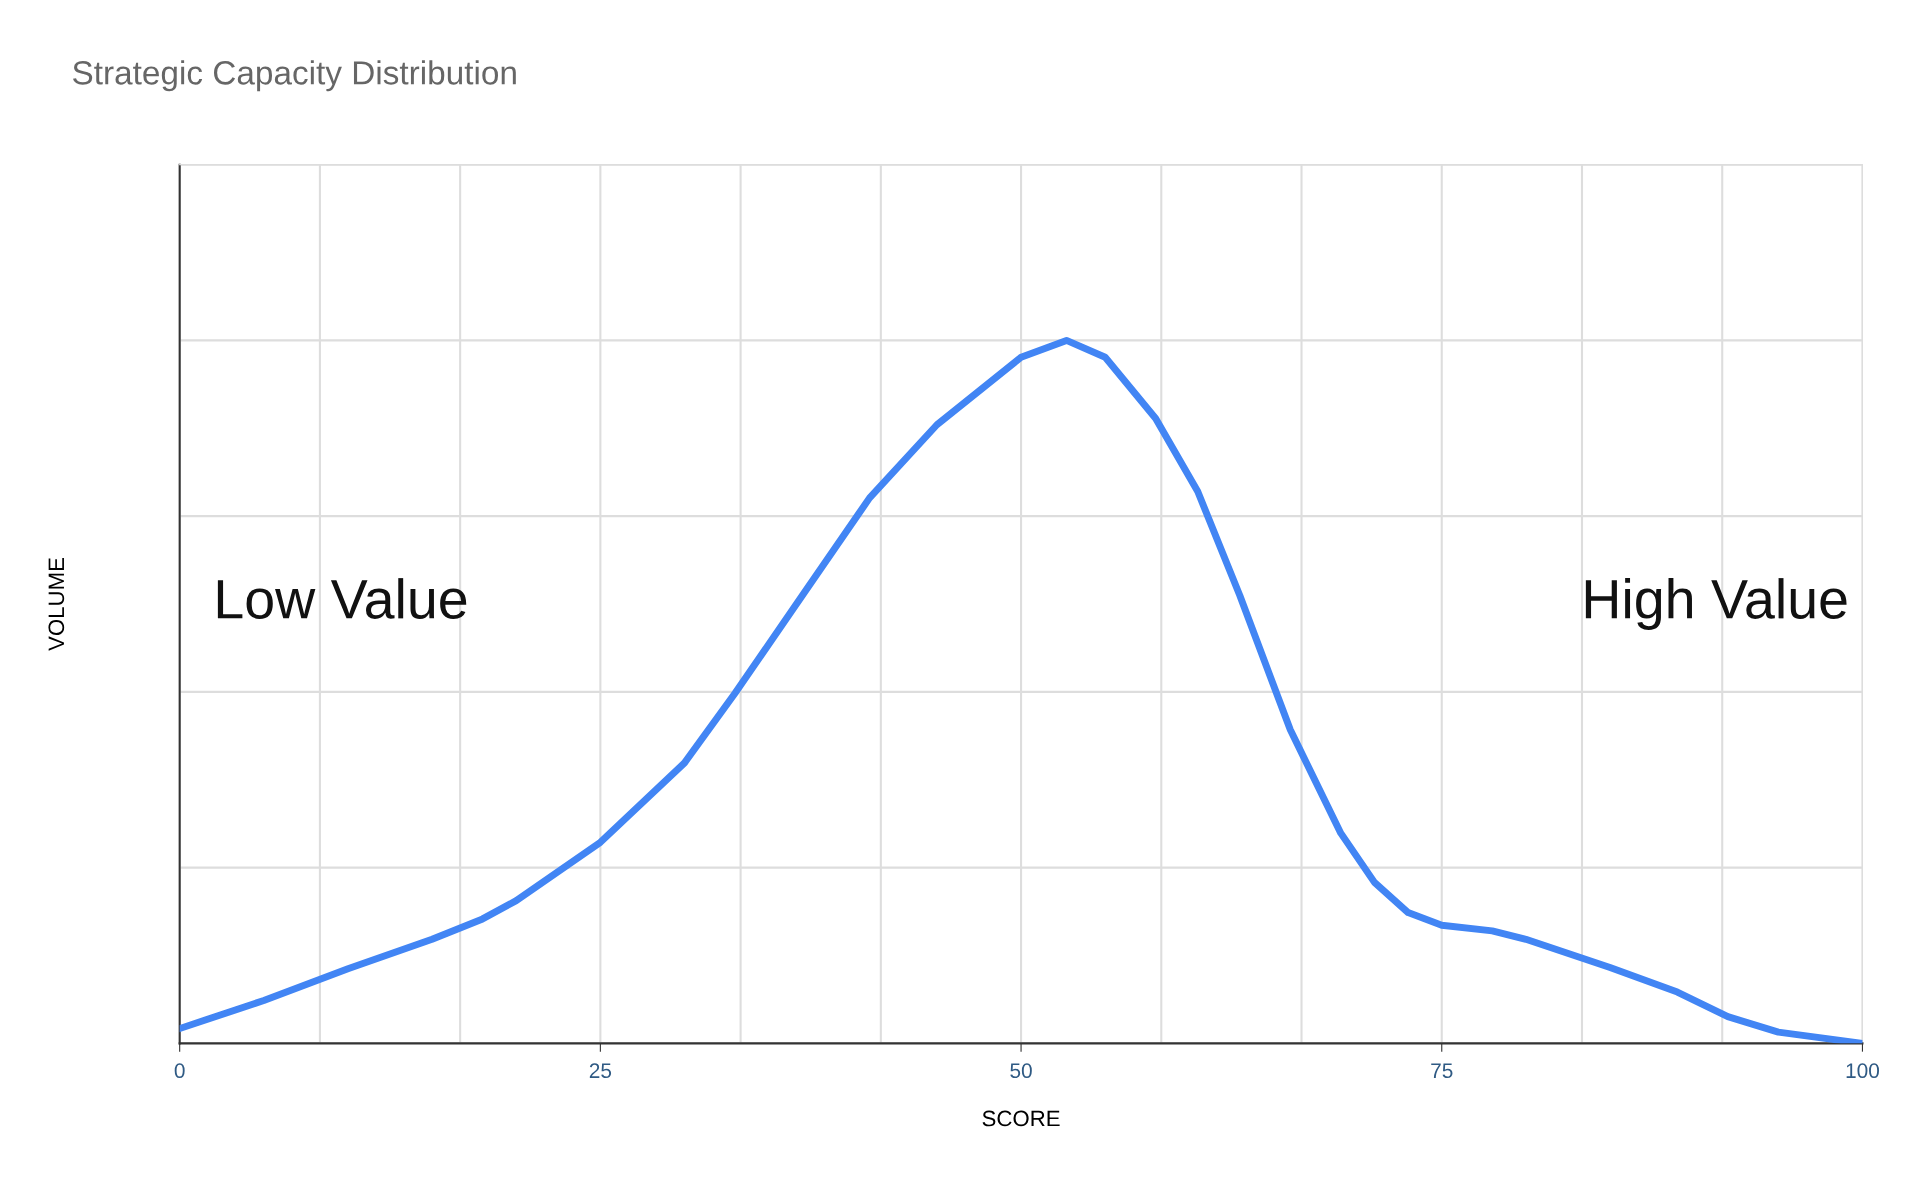 The width and height of the screenshot is (1932, 1202). I want to click on y-axis-title: VOLUME, so click(56, 604).